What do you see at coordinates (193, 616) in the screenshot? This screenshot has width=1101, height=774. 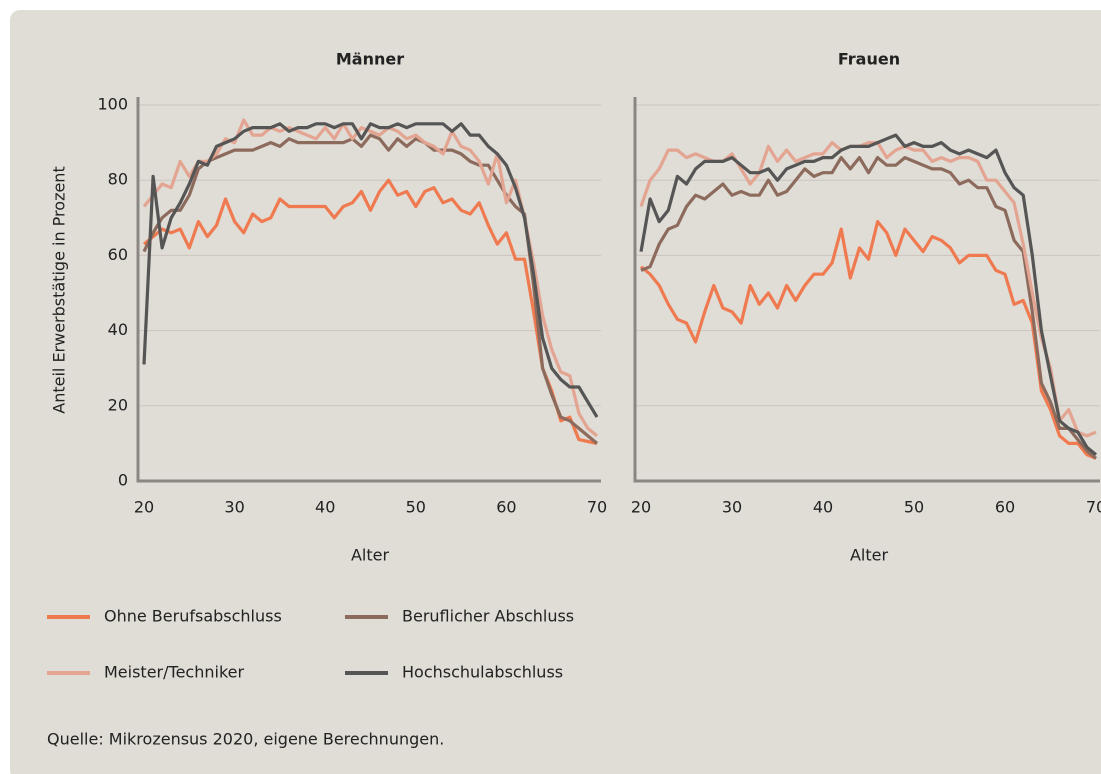 I see `legend-label: Ohne Berufsabschluss` at bounding box center [193, 616].